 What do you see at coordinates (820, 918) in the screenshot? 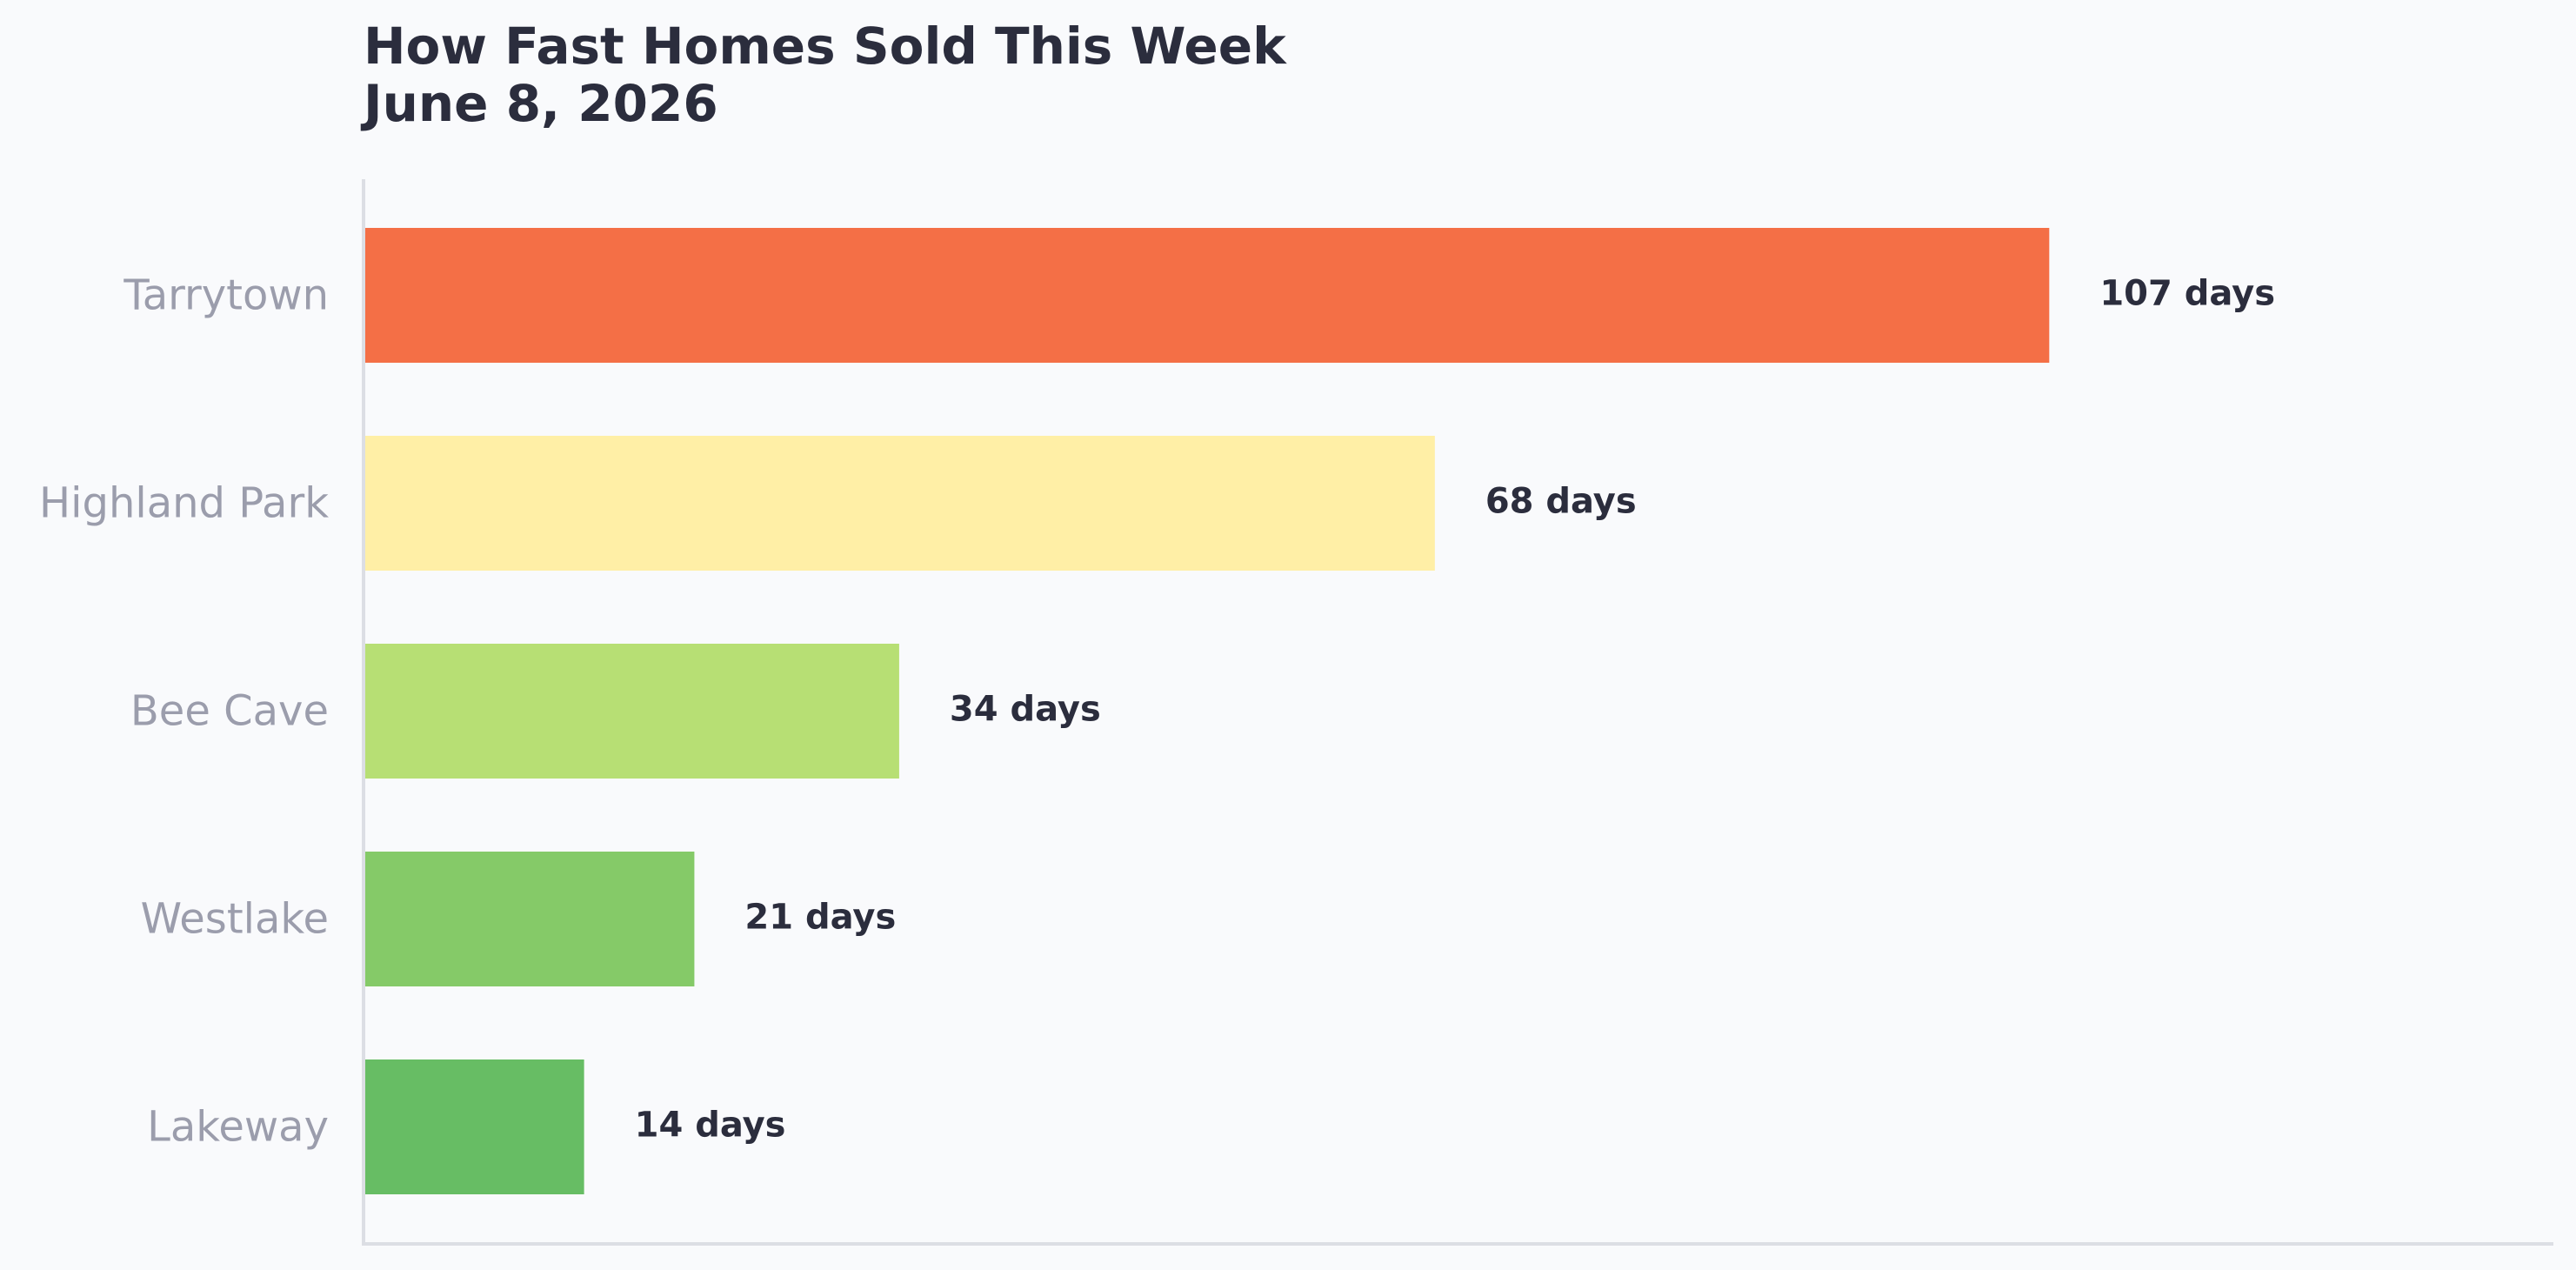
I see `value-label-westlake: 21 days` at bounding box center [820, 918].